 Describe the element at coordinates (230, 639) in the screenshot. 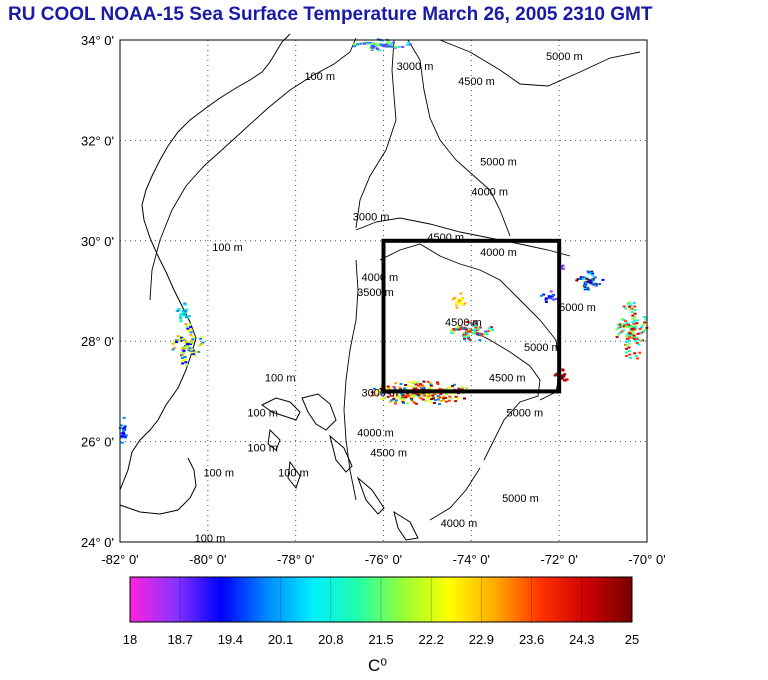

I see `colorbar-tick-label: 19.4` at that location.